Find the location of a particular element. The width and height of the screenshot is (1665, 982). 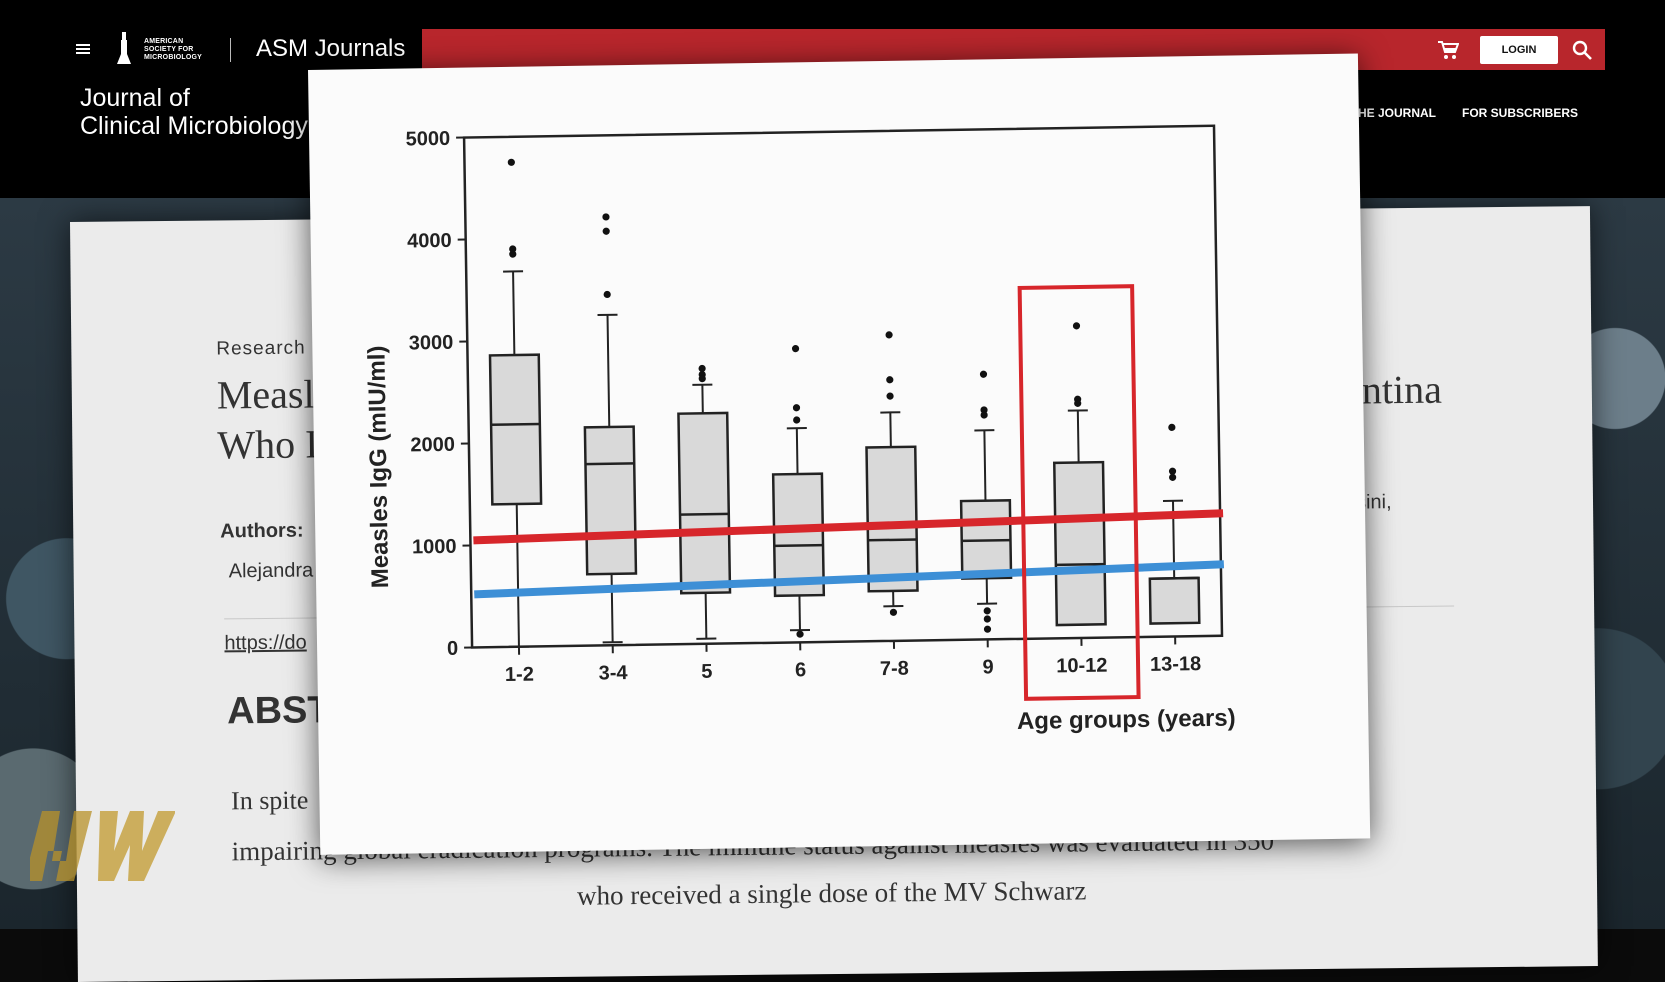

article-title-line2: Who I is located at coordinates (268, 444).